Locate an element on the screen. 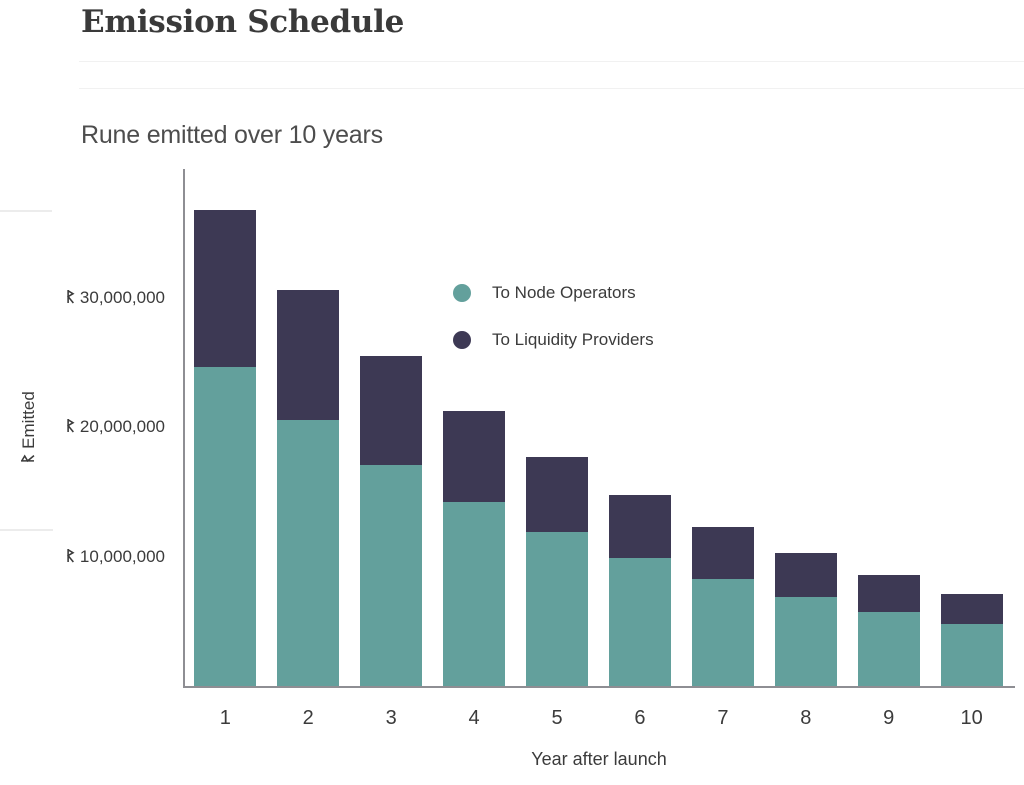 The height and width of the screenshot is (785, 1024). x-axis-line is located at coordinates (599, 687).